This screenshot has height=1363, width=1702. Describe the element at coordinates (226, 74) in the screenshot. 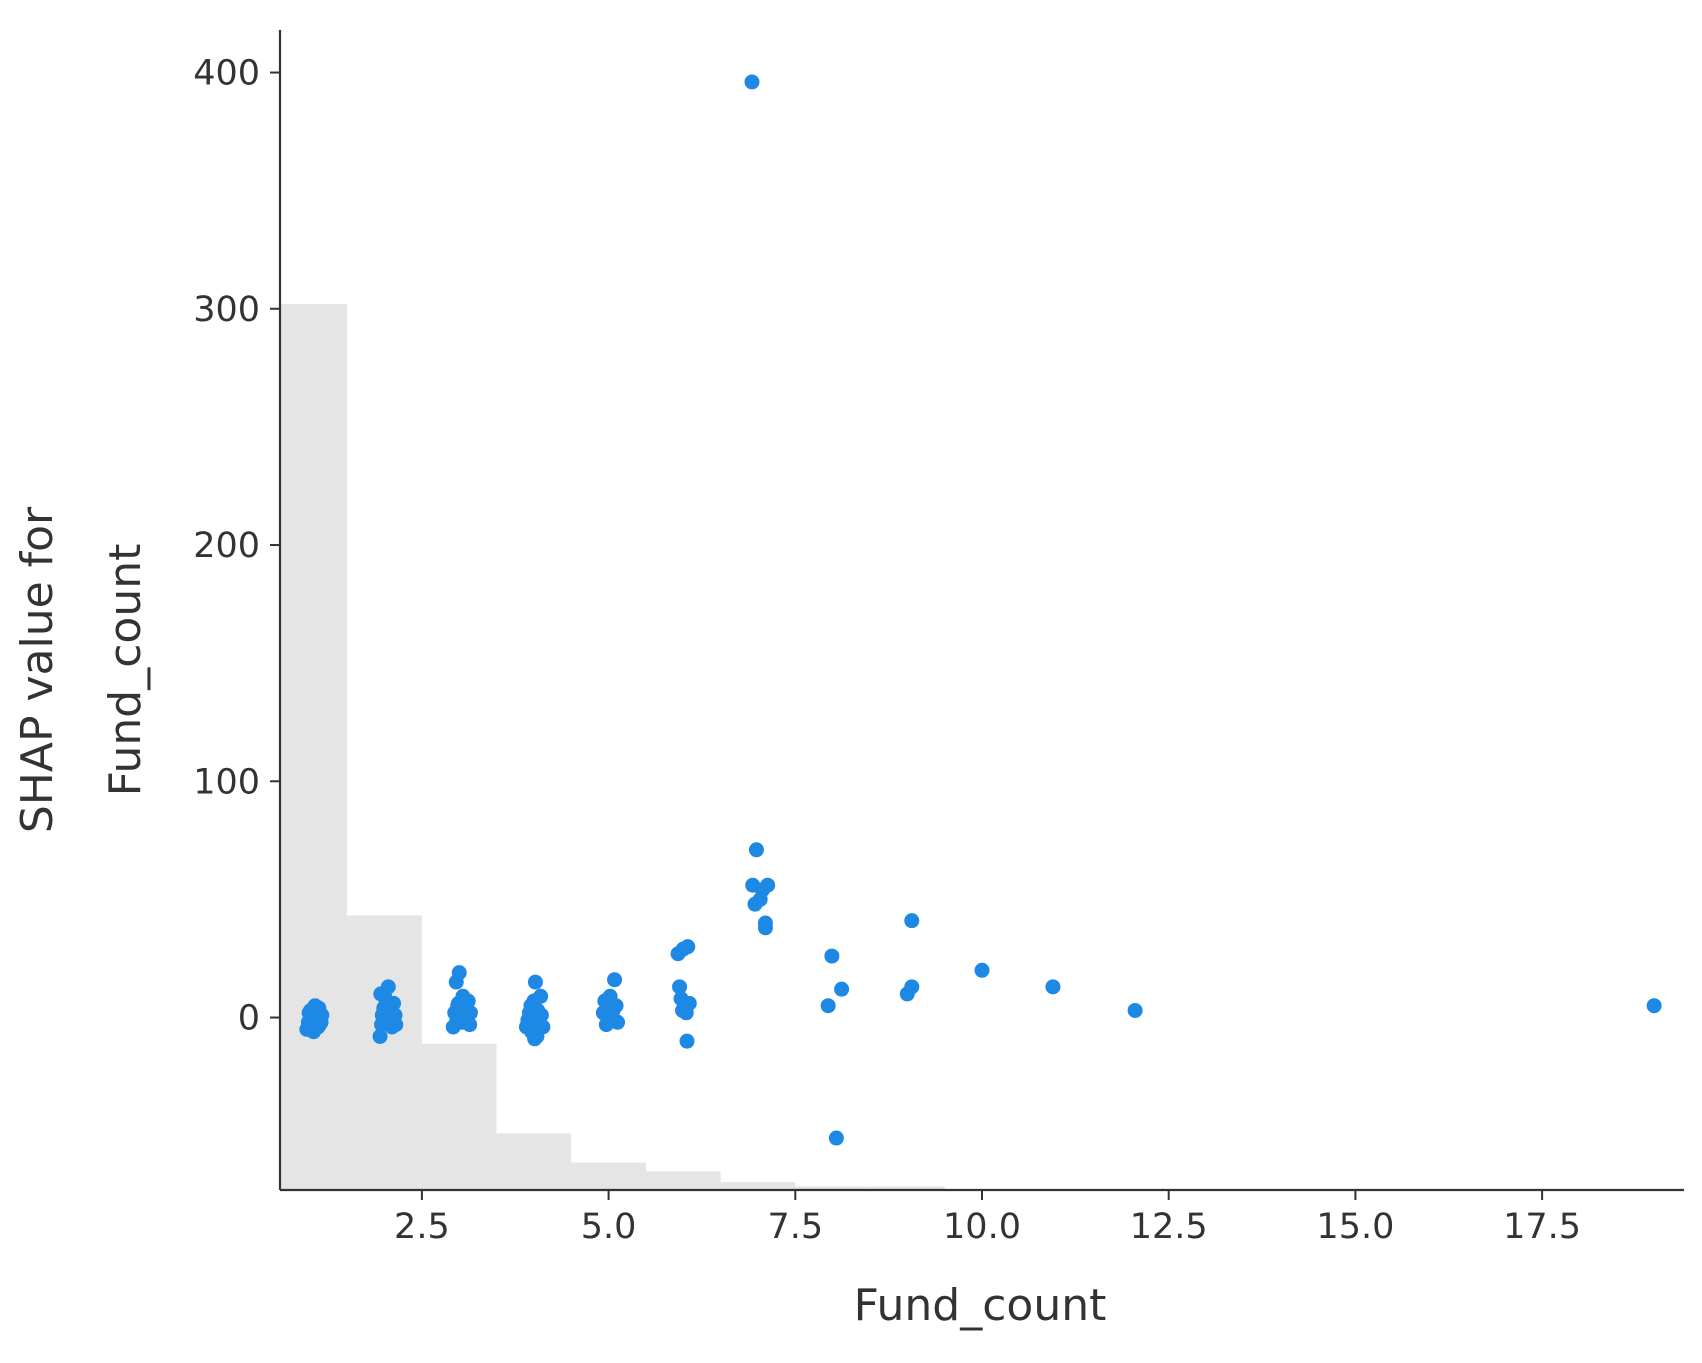

I see `y-tick-label: 400` at that location.